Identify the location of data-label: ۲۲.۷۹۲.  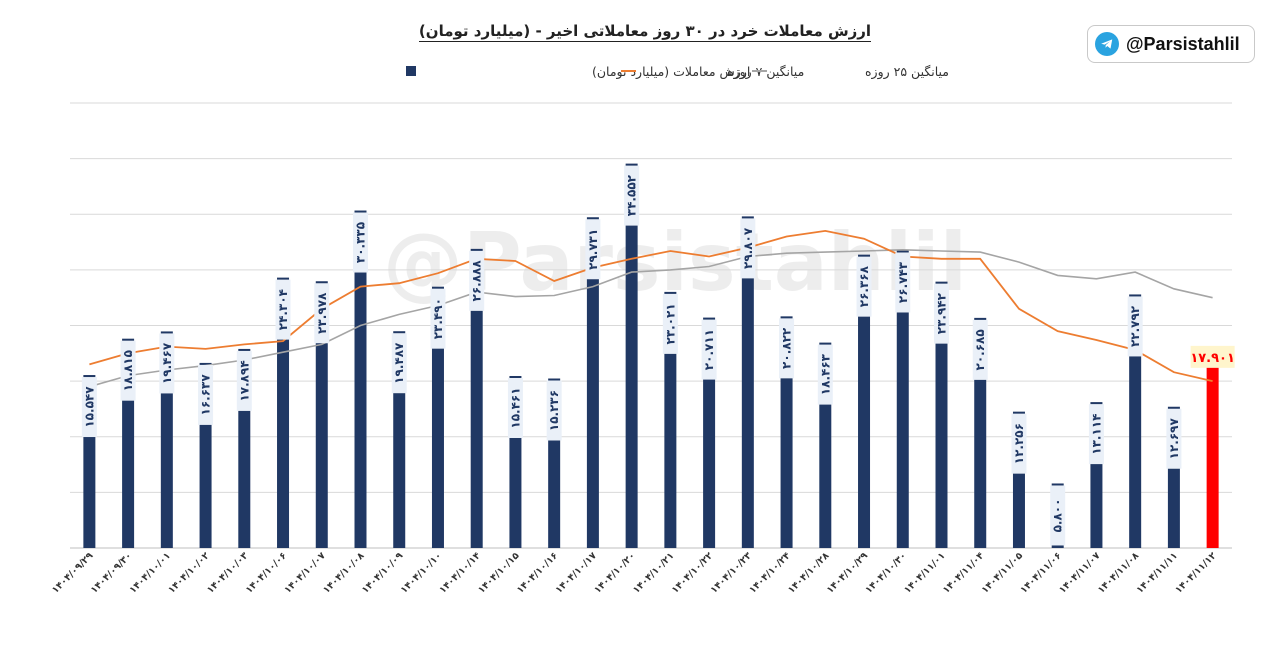
(1135, 326).